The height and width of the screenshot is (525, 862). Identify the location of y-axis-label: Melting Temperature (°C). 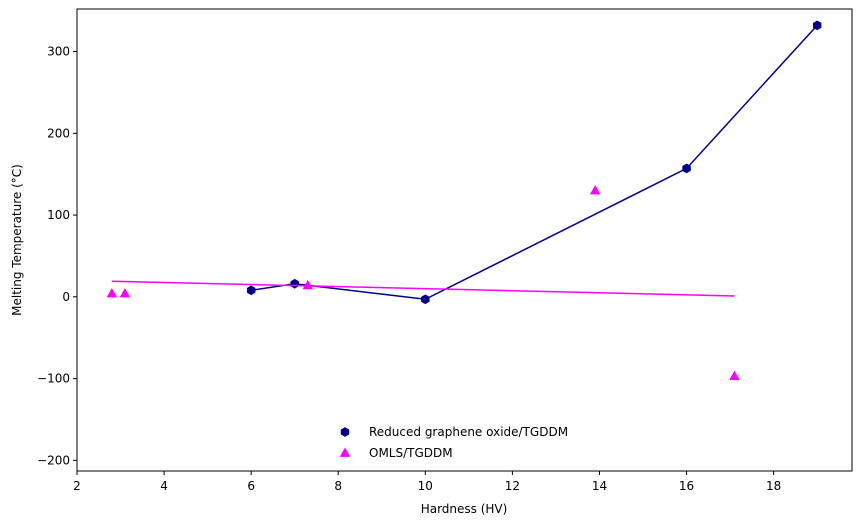
(17, 240).